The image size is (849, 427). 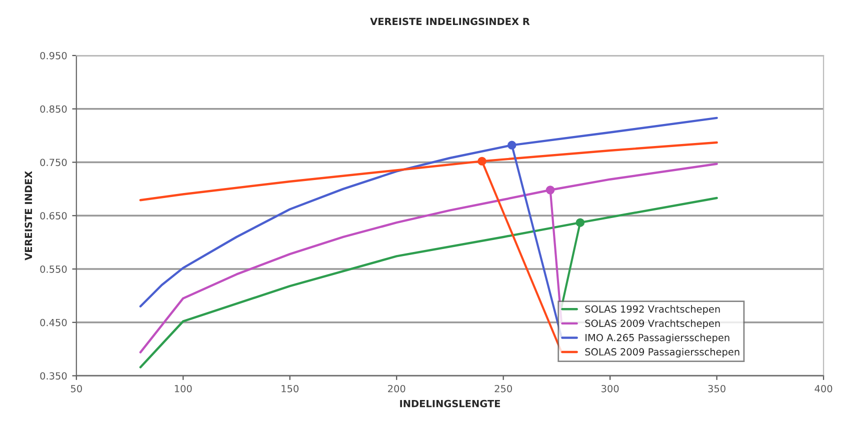 What do you see at coordinates (662, 353) in the screenshot?
I see `legend-label: SOLAS 2009 Passagiersschepen` at bounding box center [662, 353].